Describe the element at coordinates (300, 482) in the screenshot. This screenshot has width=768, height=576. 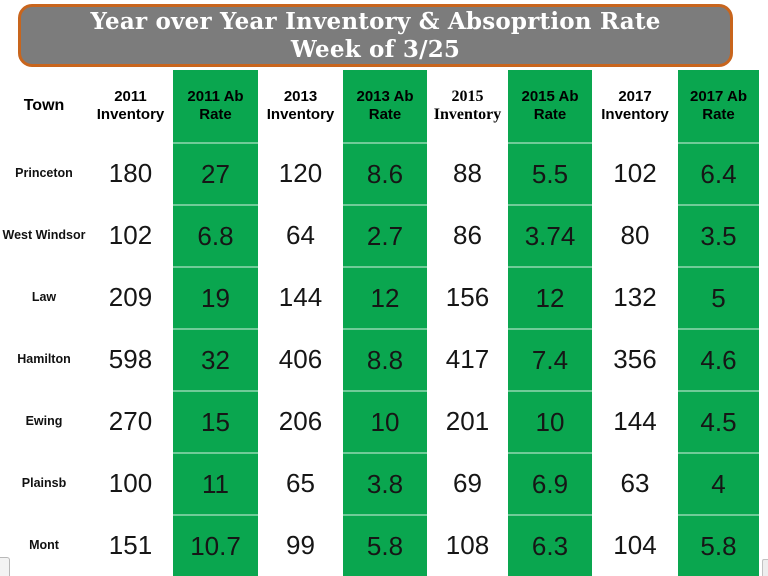
I see `value-cell: 65` at that location.